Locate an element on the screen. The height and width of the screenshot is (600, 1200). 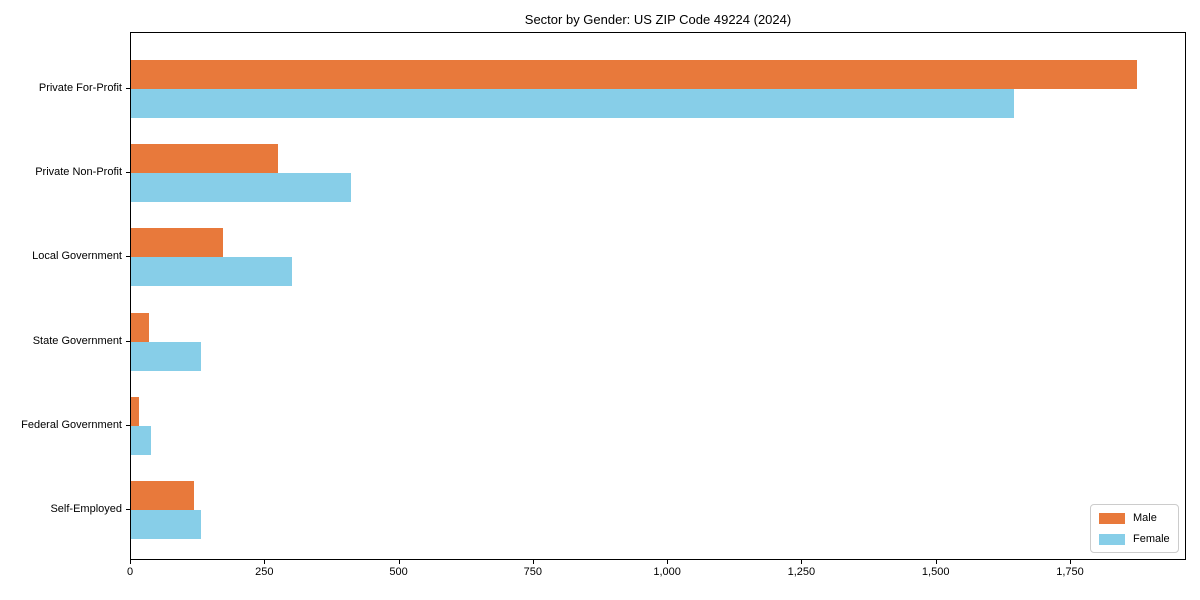
bar-female-local-government is located at coordinates (211, 272).